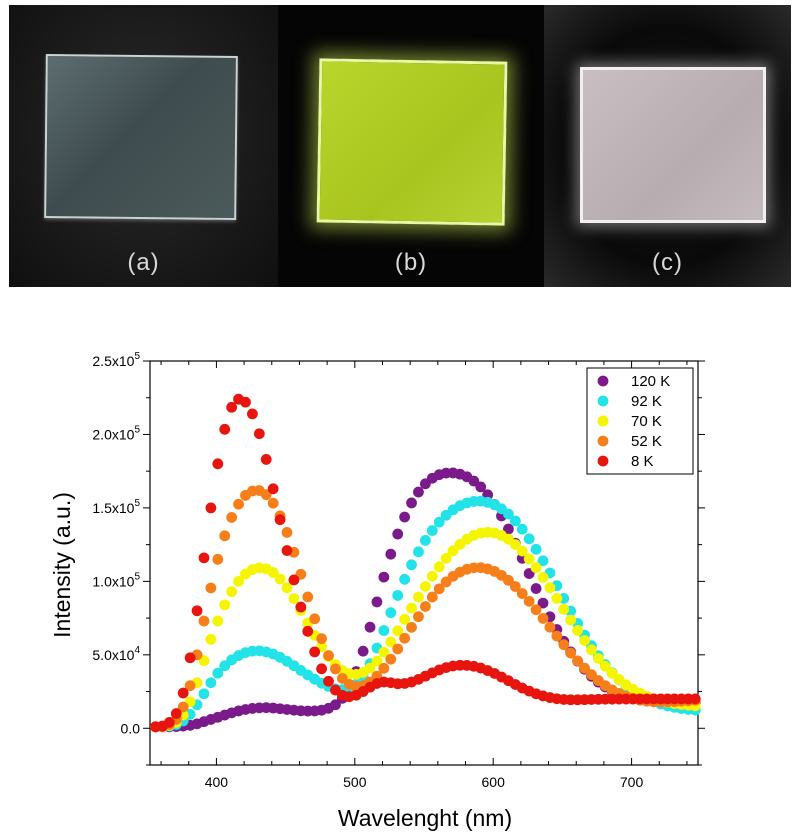  Describe the element at coordinates (650, 381) in the screenshot. I see `legend-label: 120 K` at that location.